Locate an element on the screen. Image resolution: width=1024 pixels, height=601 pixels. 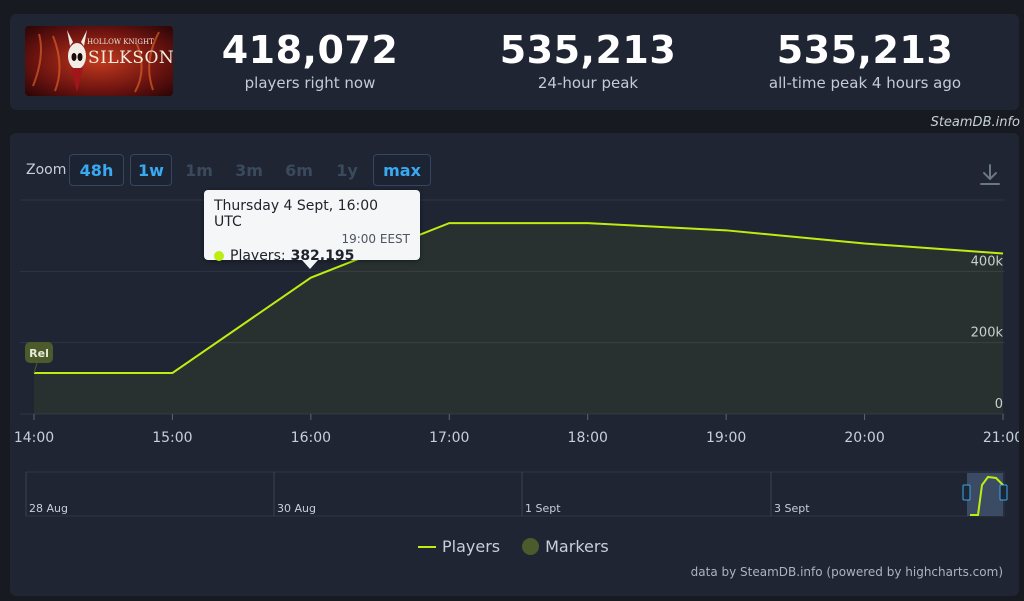
zoom-3m-button: 3m is located at coordinates (249, 170).